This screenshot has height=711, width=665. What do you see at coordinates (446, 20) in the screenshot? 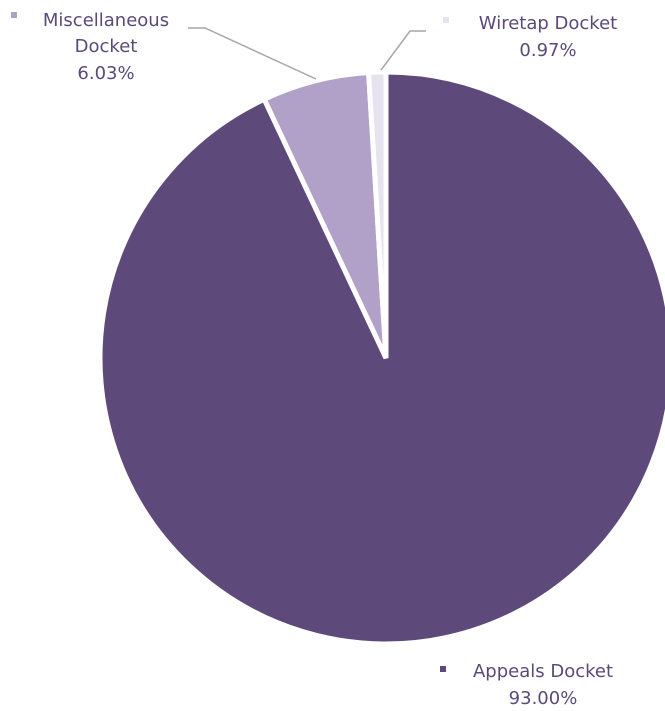
I see `marker-wiretap` at bounding box center [446, 20].